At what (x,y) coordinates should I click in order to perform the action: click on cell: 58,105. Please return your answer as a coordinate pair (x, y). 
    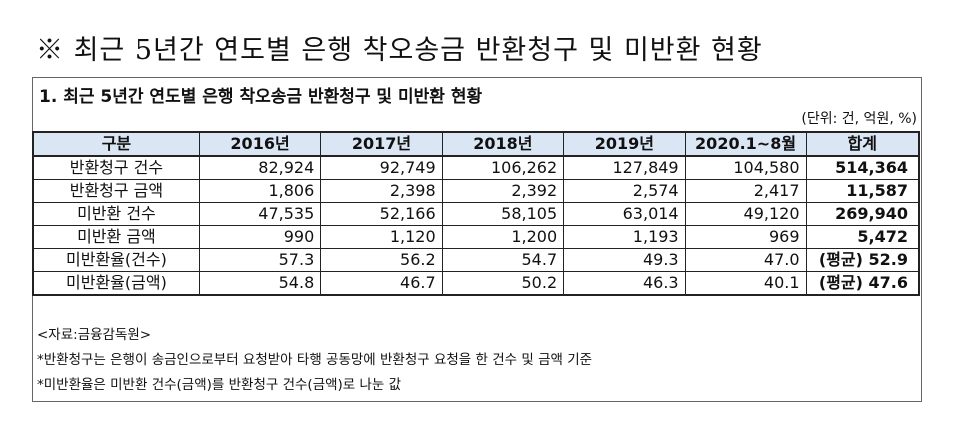
    Looking at the image, I should click on (503, 214).